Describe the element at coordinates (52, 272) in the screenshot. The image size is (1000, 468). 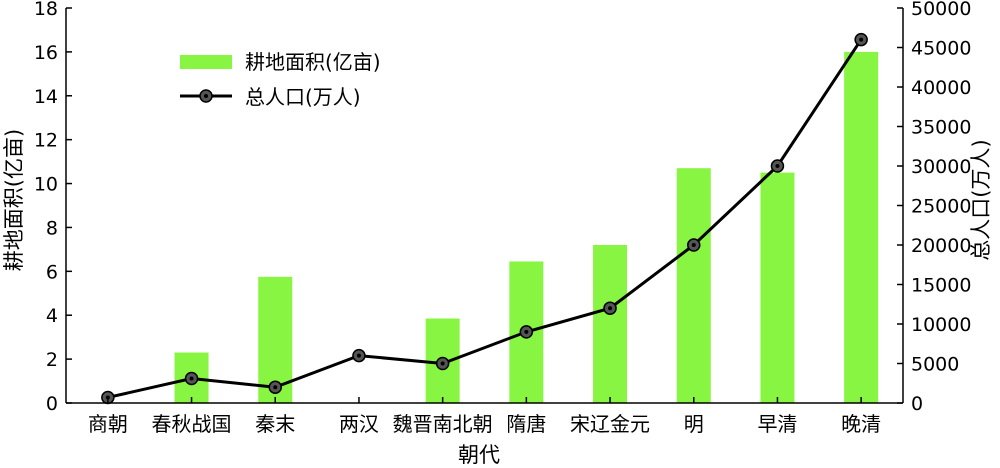
I see `left-tick-label-3: 6` at that location.